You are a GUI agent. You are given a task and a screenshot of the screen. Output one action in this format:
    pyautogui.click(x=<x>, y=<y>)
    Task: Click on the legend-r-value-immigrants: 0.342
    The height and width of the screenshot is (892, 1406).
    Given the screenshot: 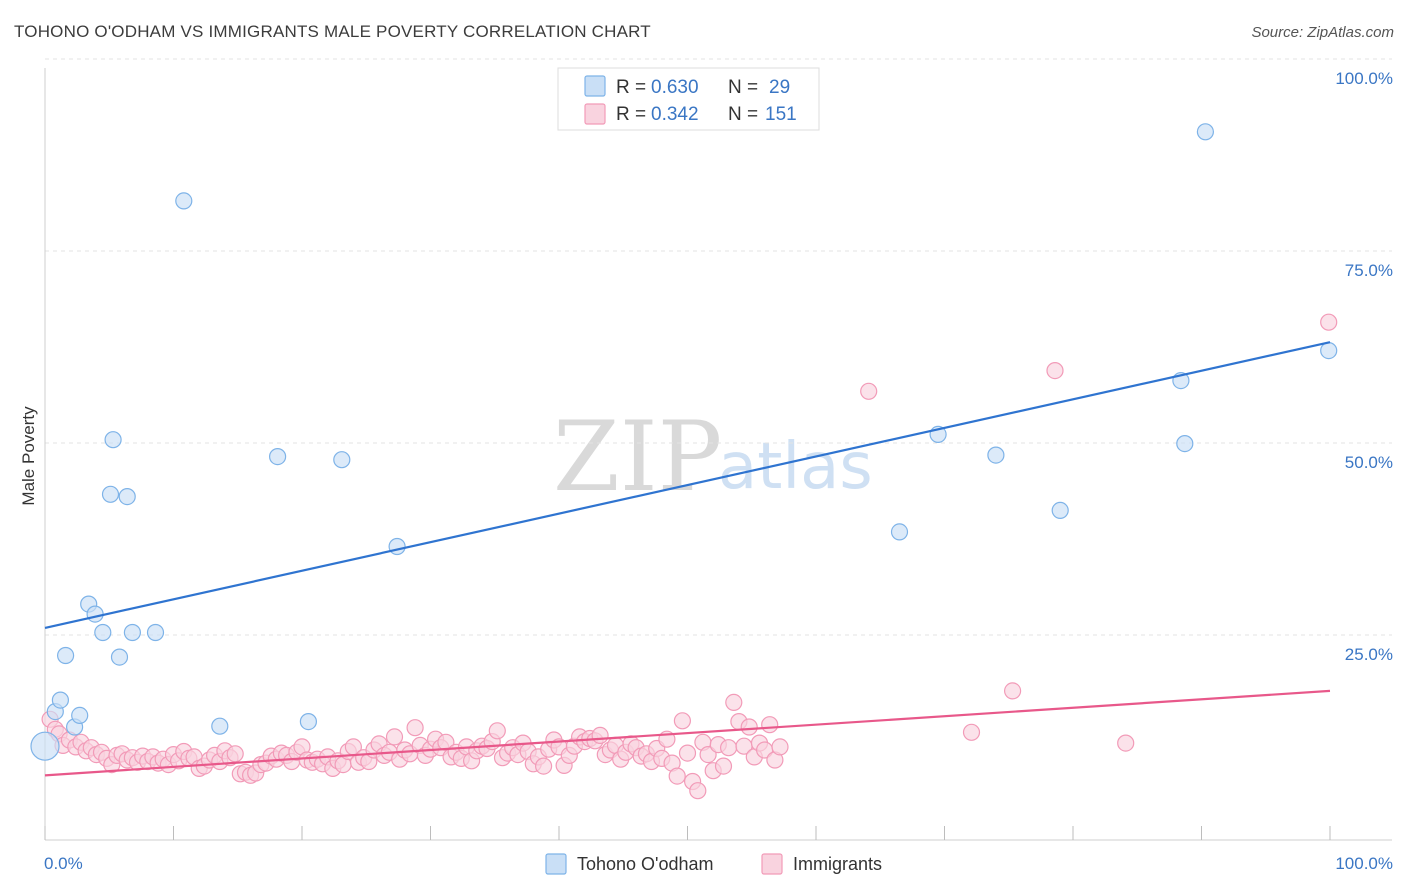 What is the action you would take?
    pyautogui.click(x=675, y=114)
    